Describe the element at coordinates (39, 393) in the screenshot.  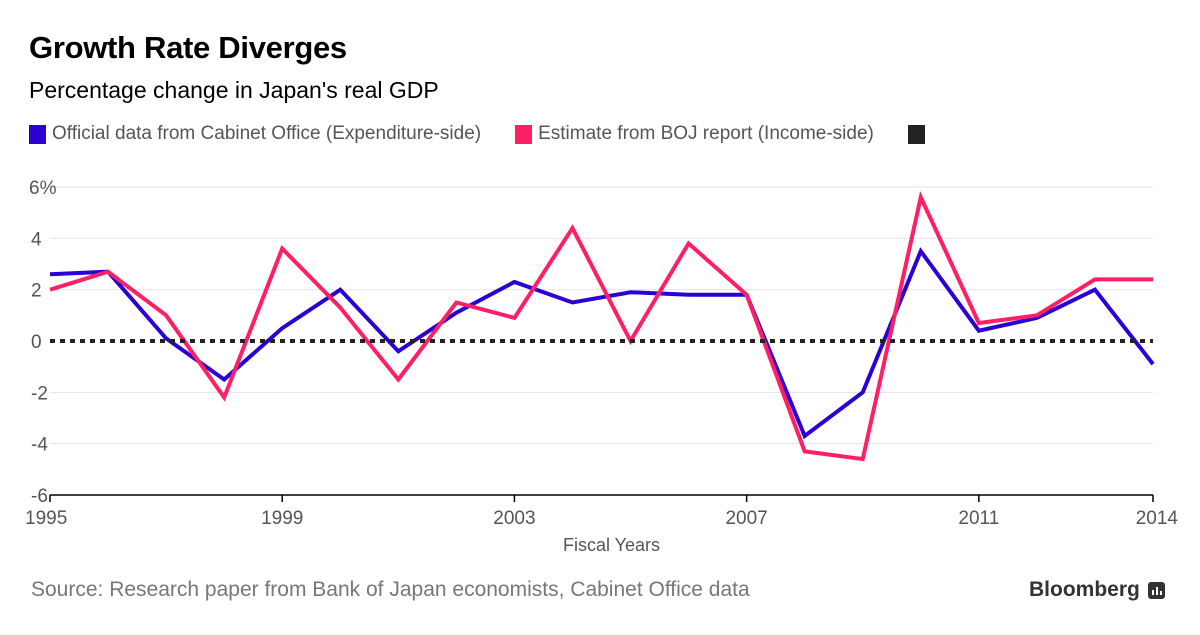
I see `y-tick-label: -2` at that location.